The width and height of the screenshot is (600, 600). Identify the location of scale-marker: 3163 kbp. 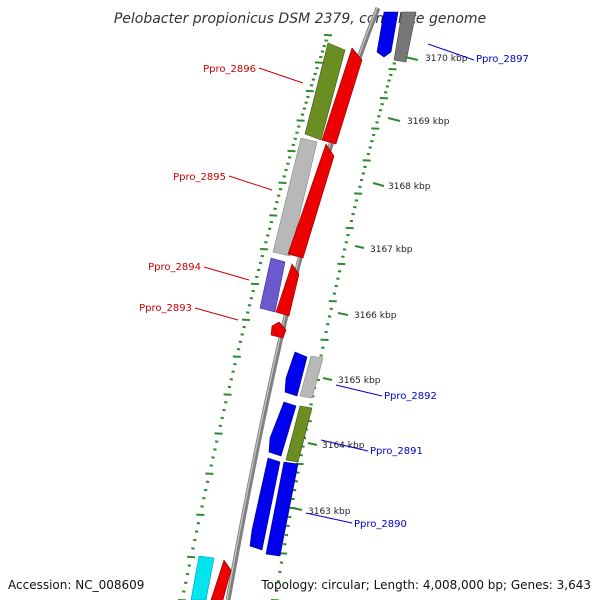
(321, 512).